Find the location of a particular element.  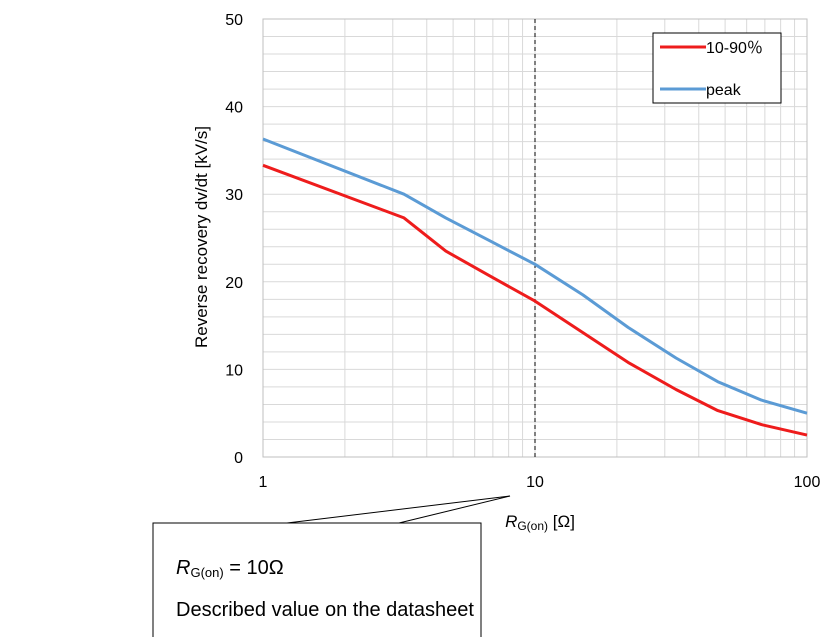

callout-value: = 10Ω is located at coordinates (253, 568).